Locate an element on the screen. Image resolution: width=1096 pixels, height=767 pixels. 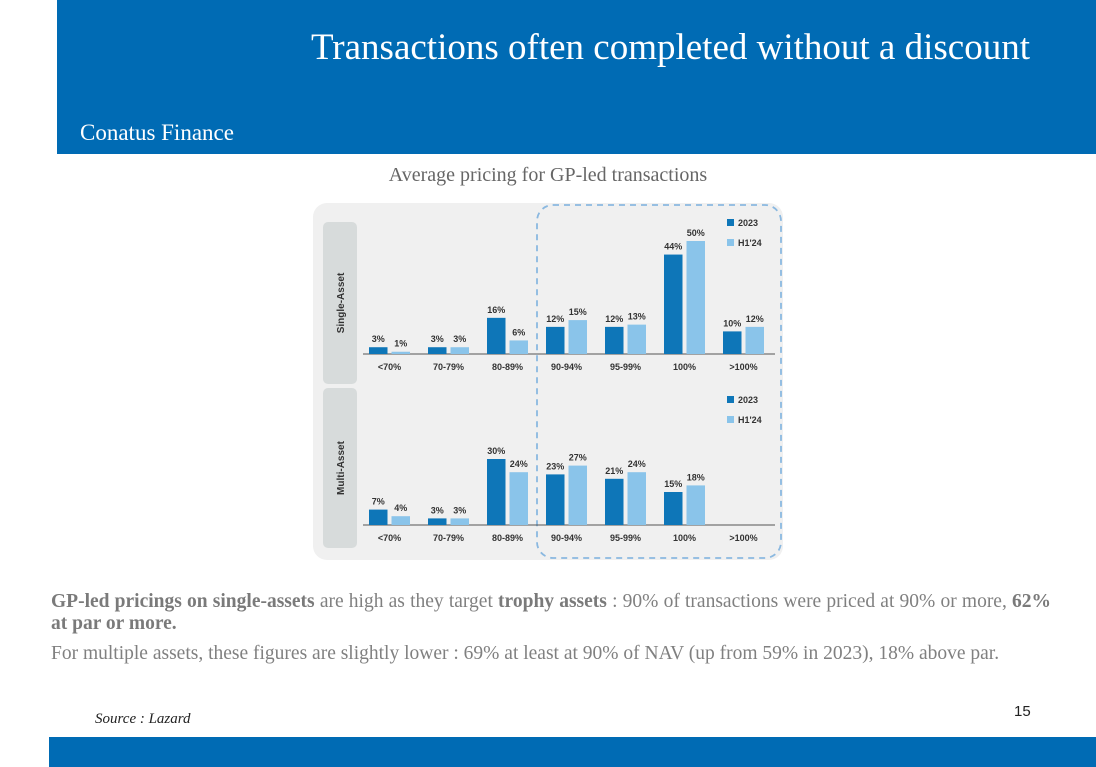
p1-text-1: are high as they target is located at coordinates (406, 601).